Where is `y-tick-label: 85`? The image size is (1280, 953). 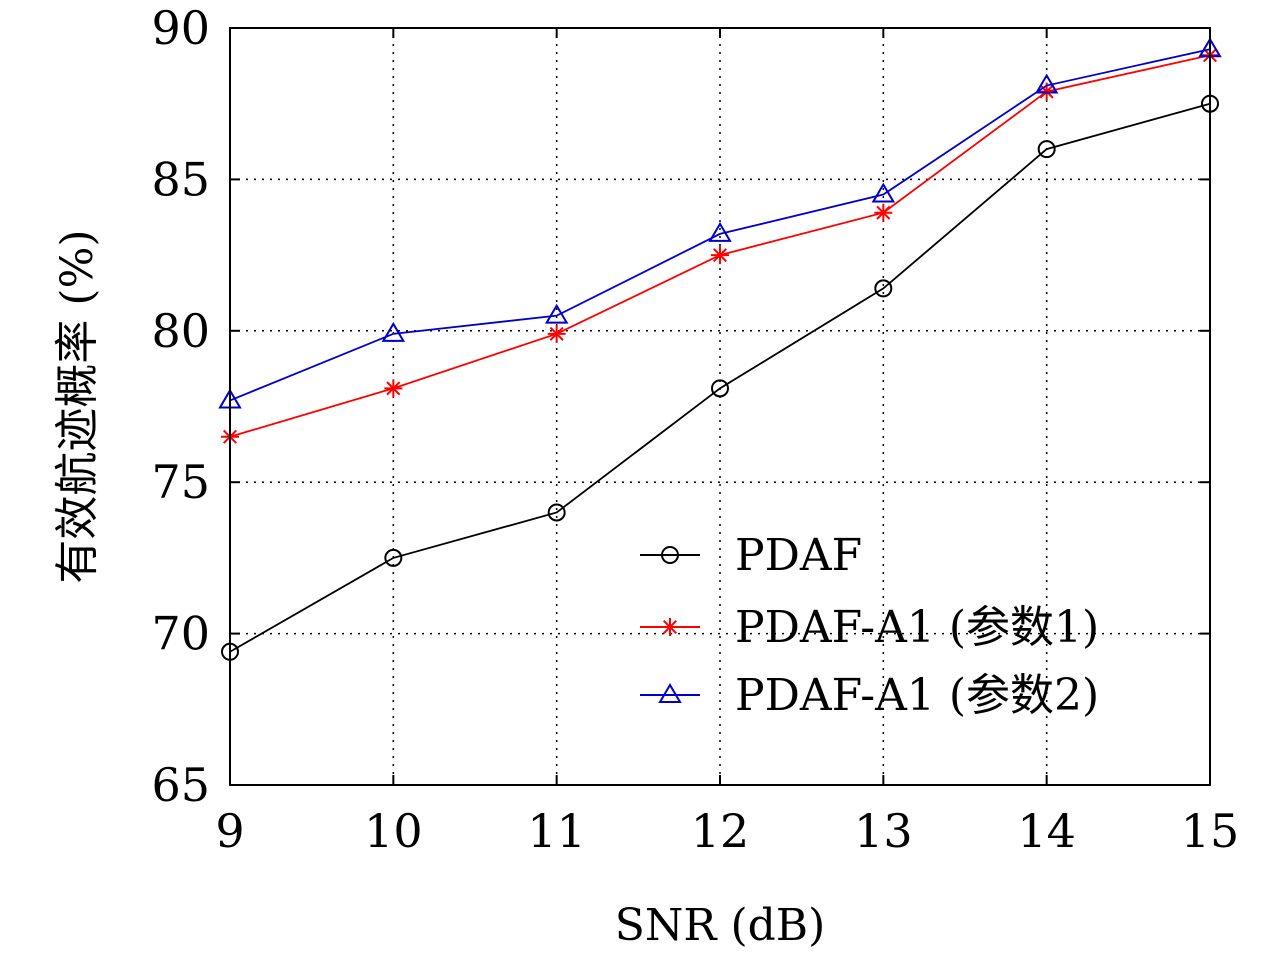 y-tick-label: 85 is located at coordinates (180, 179).